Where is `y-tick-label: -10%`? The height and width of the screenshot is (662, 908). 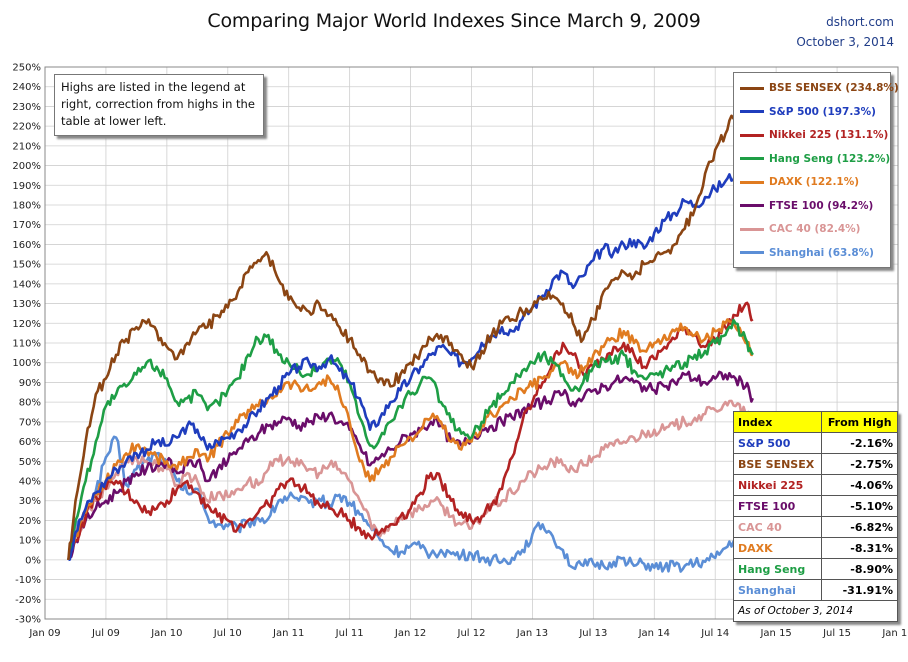 y-tick-label: -10% is located at coordinates (28, 580).